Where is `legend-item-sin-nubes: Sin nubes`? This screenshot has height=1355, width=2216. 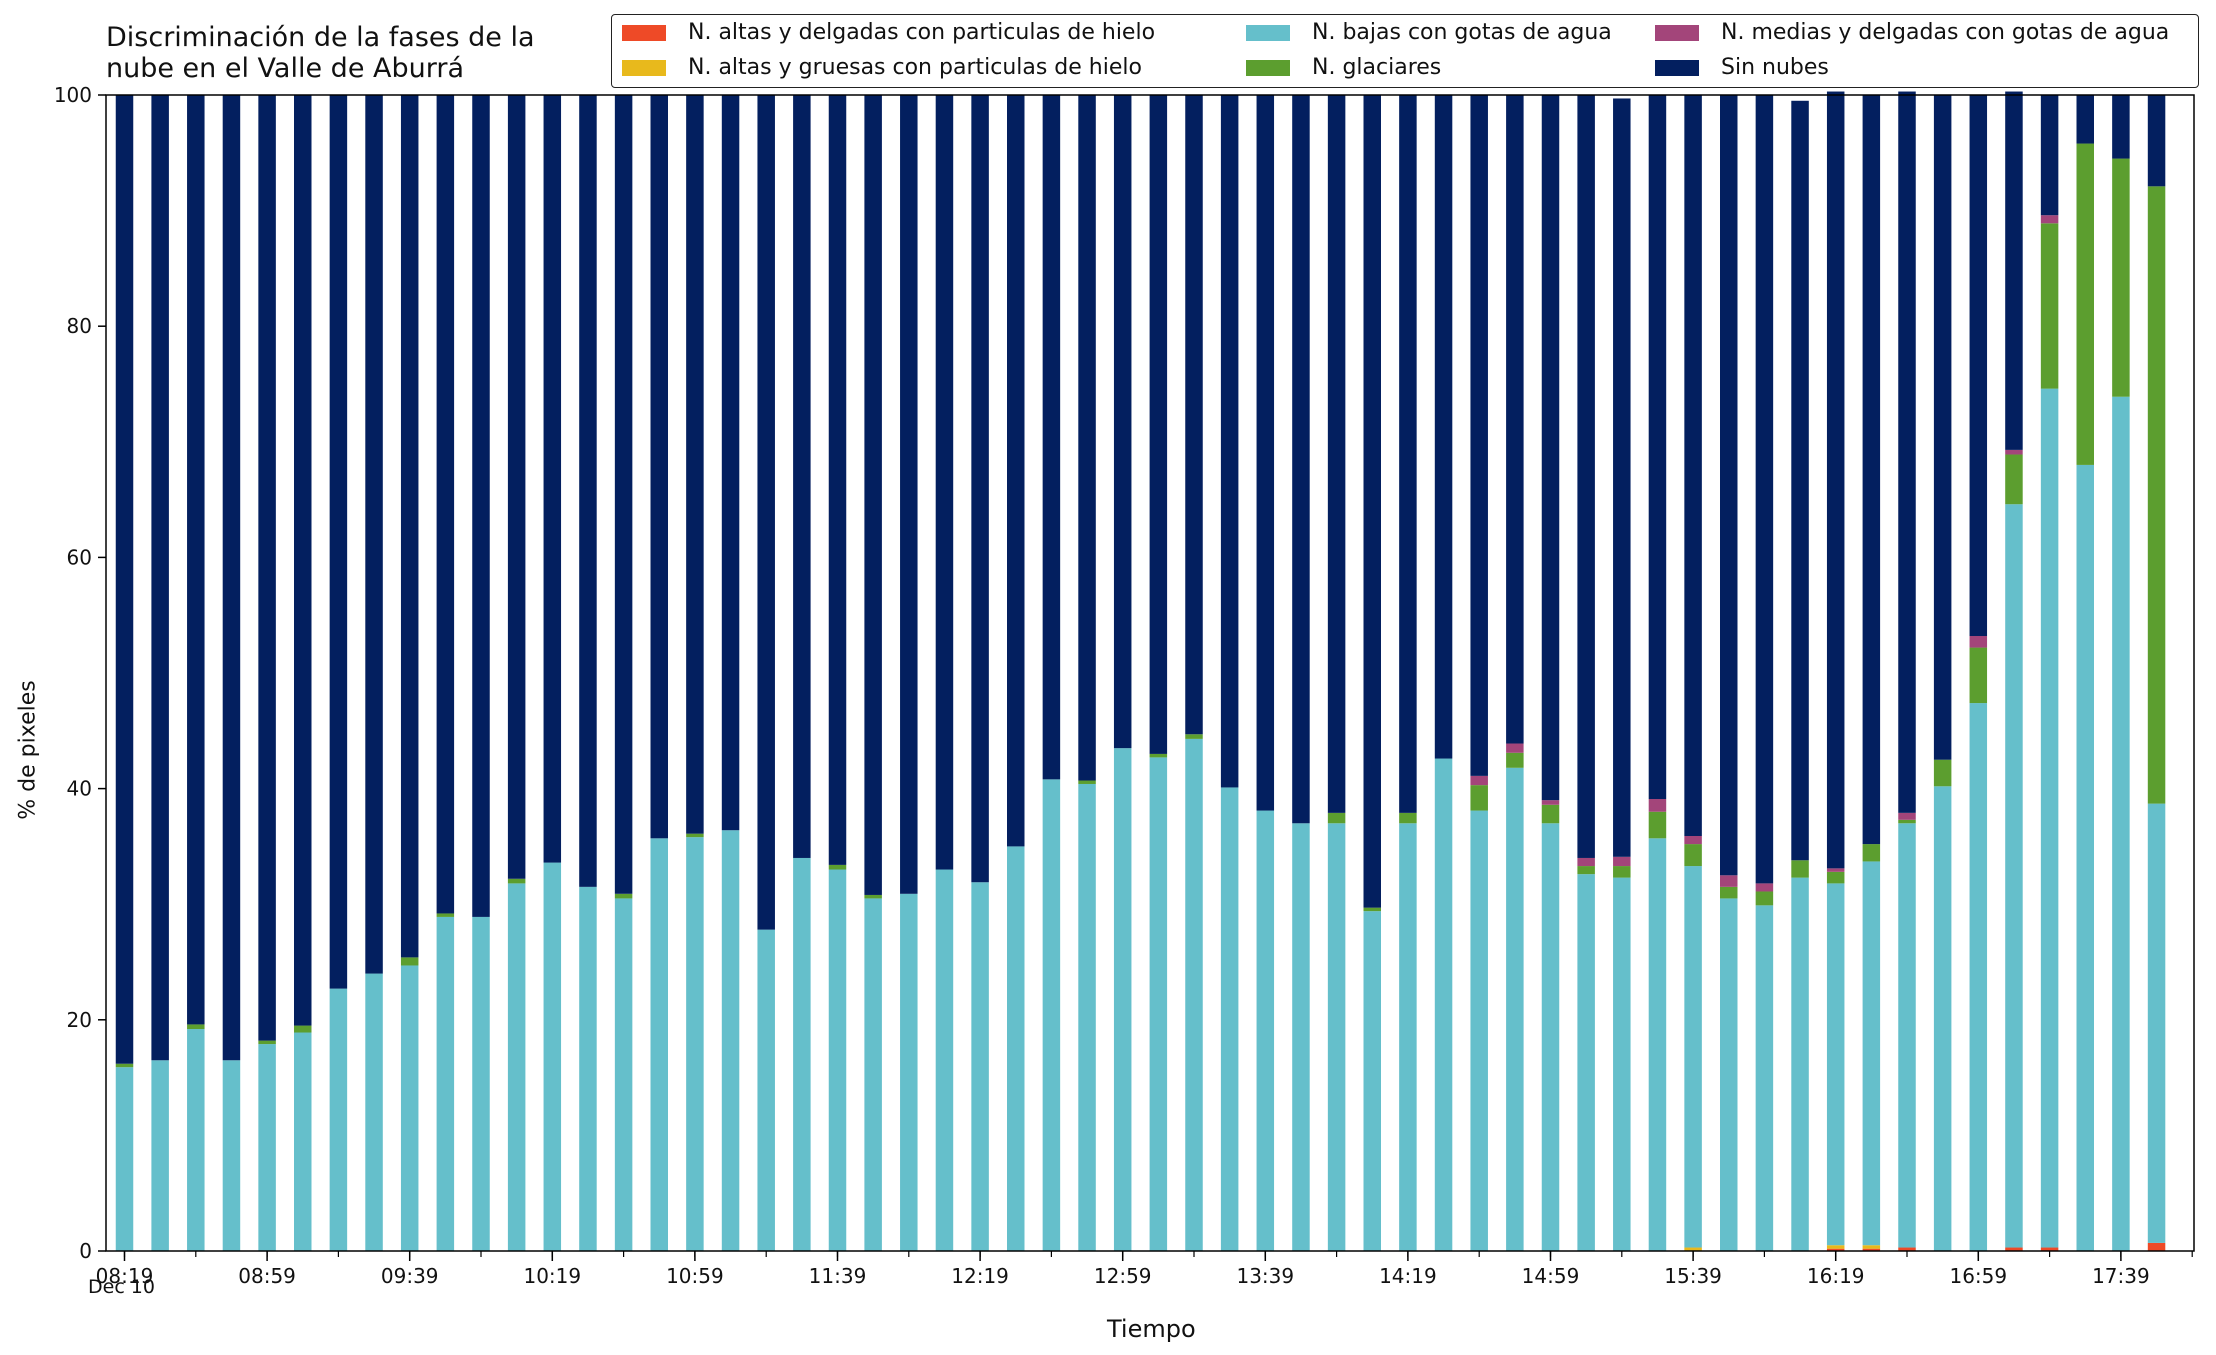 legend-item-sin-nubes: Sin nubes is located at coordinates (1742, 67).